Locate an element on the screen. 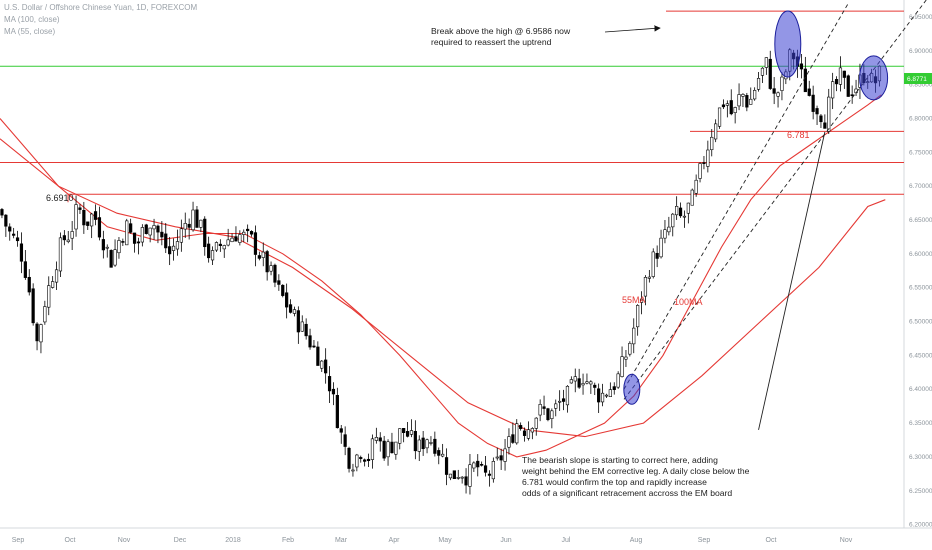 This screenshot has width=932, height=550. y-tick-label: 6.35000 is located at coordinates (920, 423).